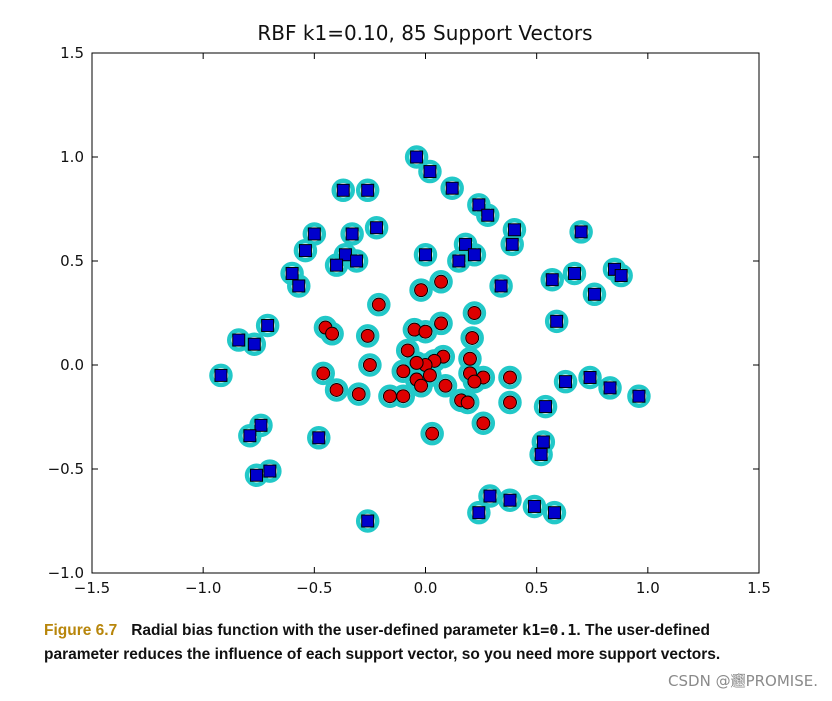  I want to click on y-tick-label: 1.5, so click(72, 53).